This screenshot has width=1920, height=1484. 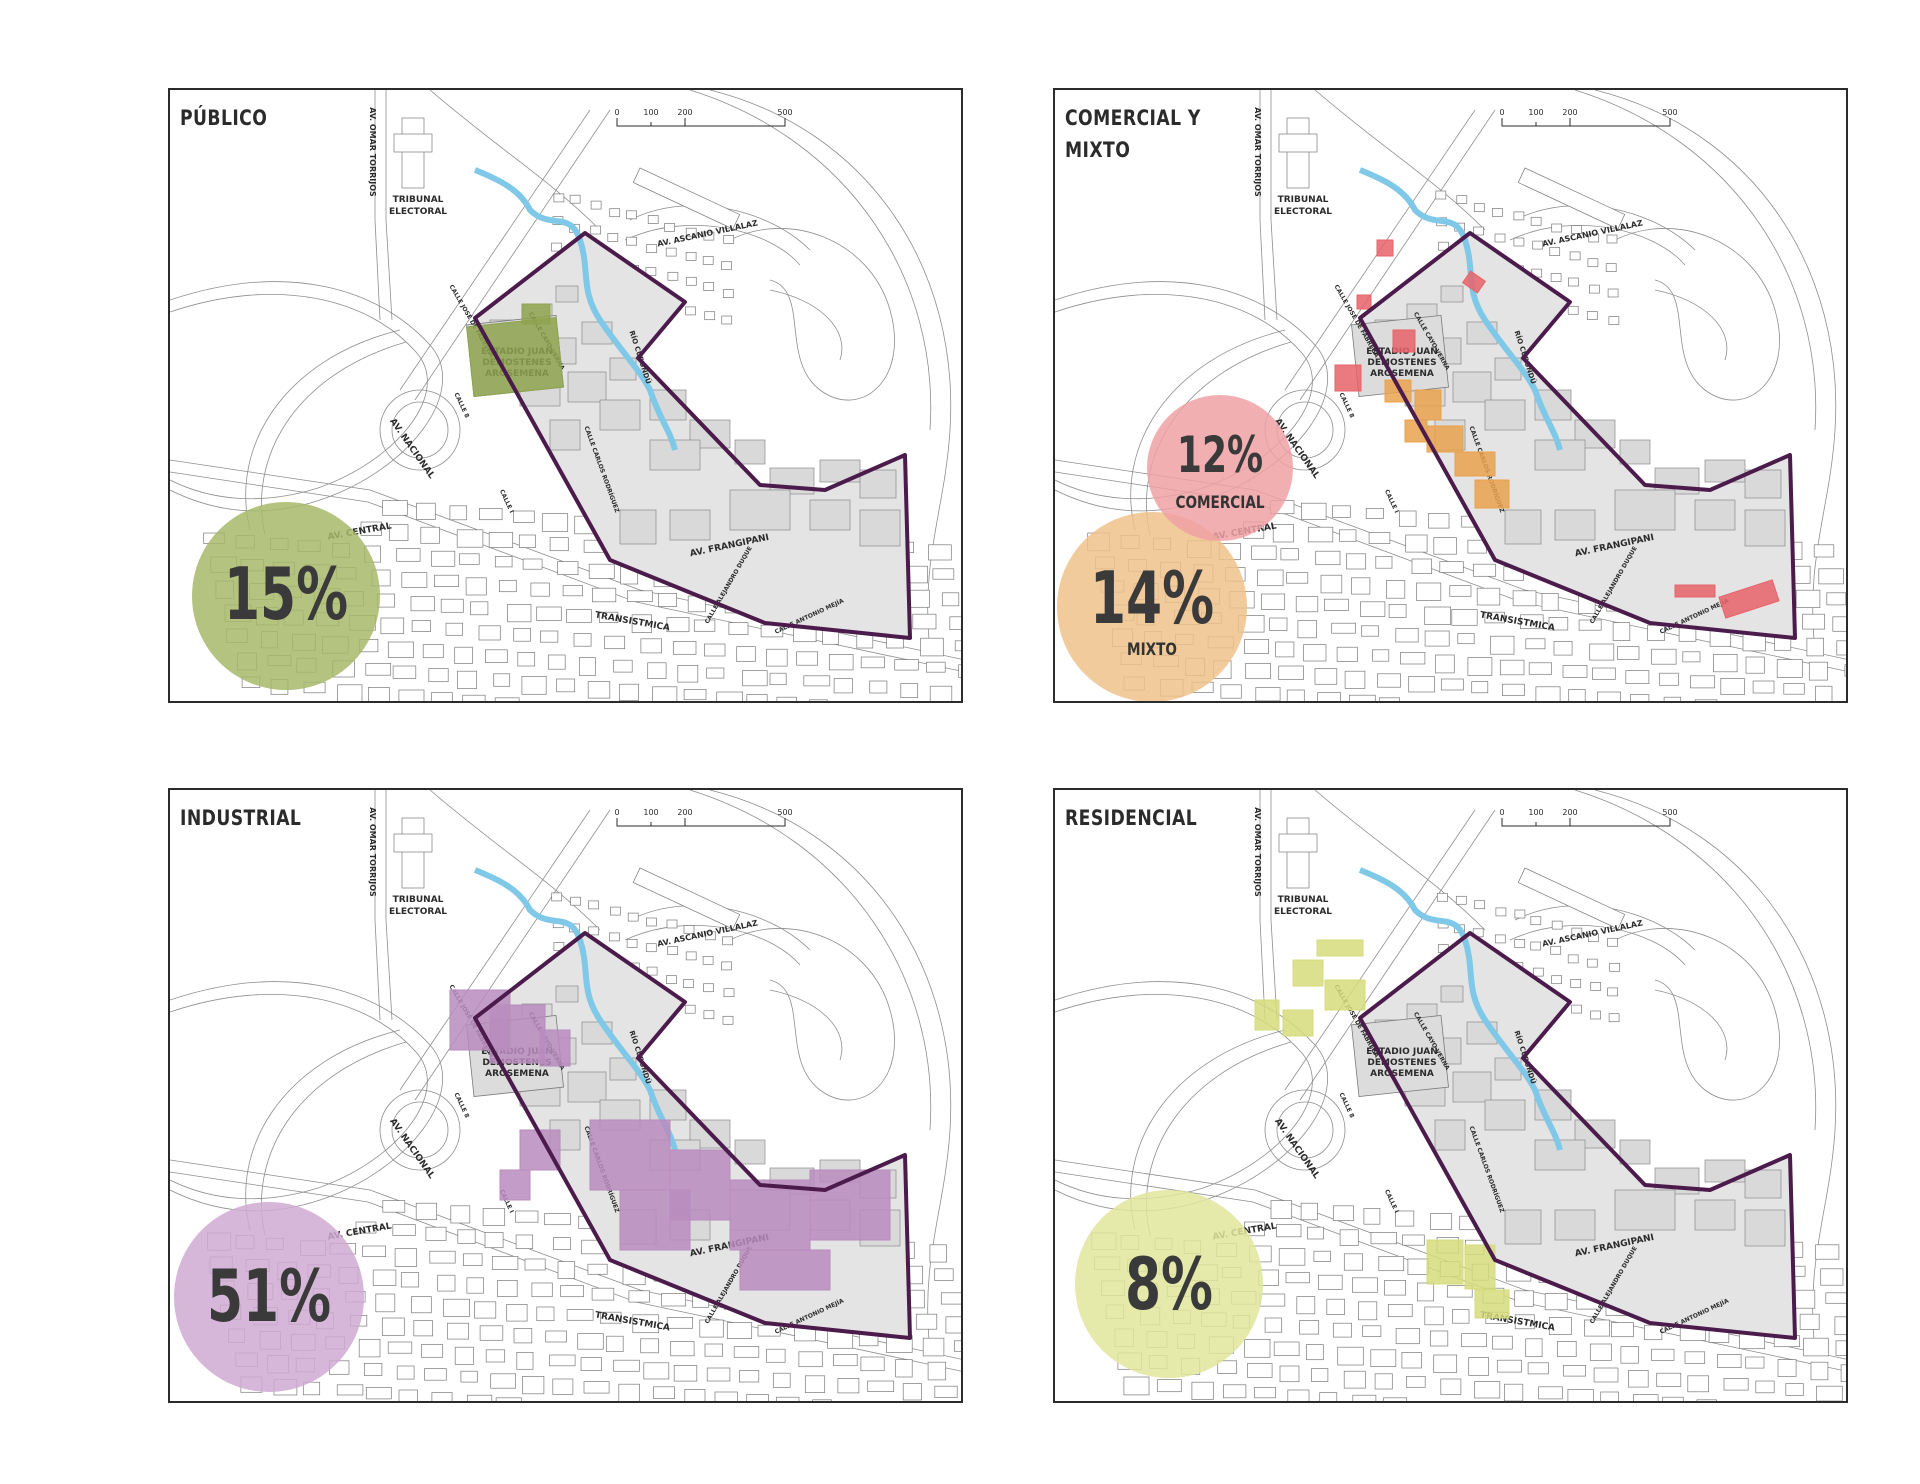 I want to click on comercial-label: COMERCIAL, so click(x=1220, y=503).